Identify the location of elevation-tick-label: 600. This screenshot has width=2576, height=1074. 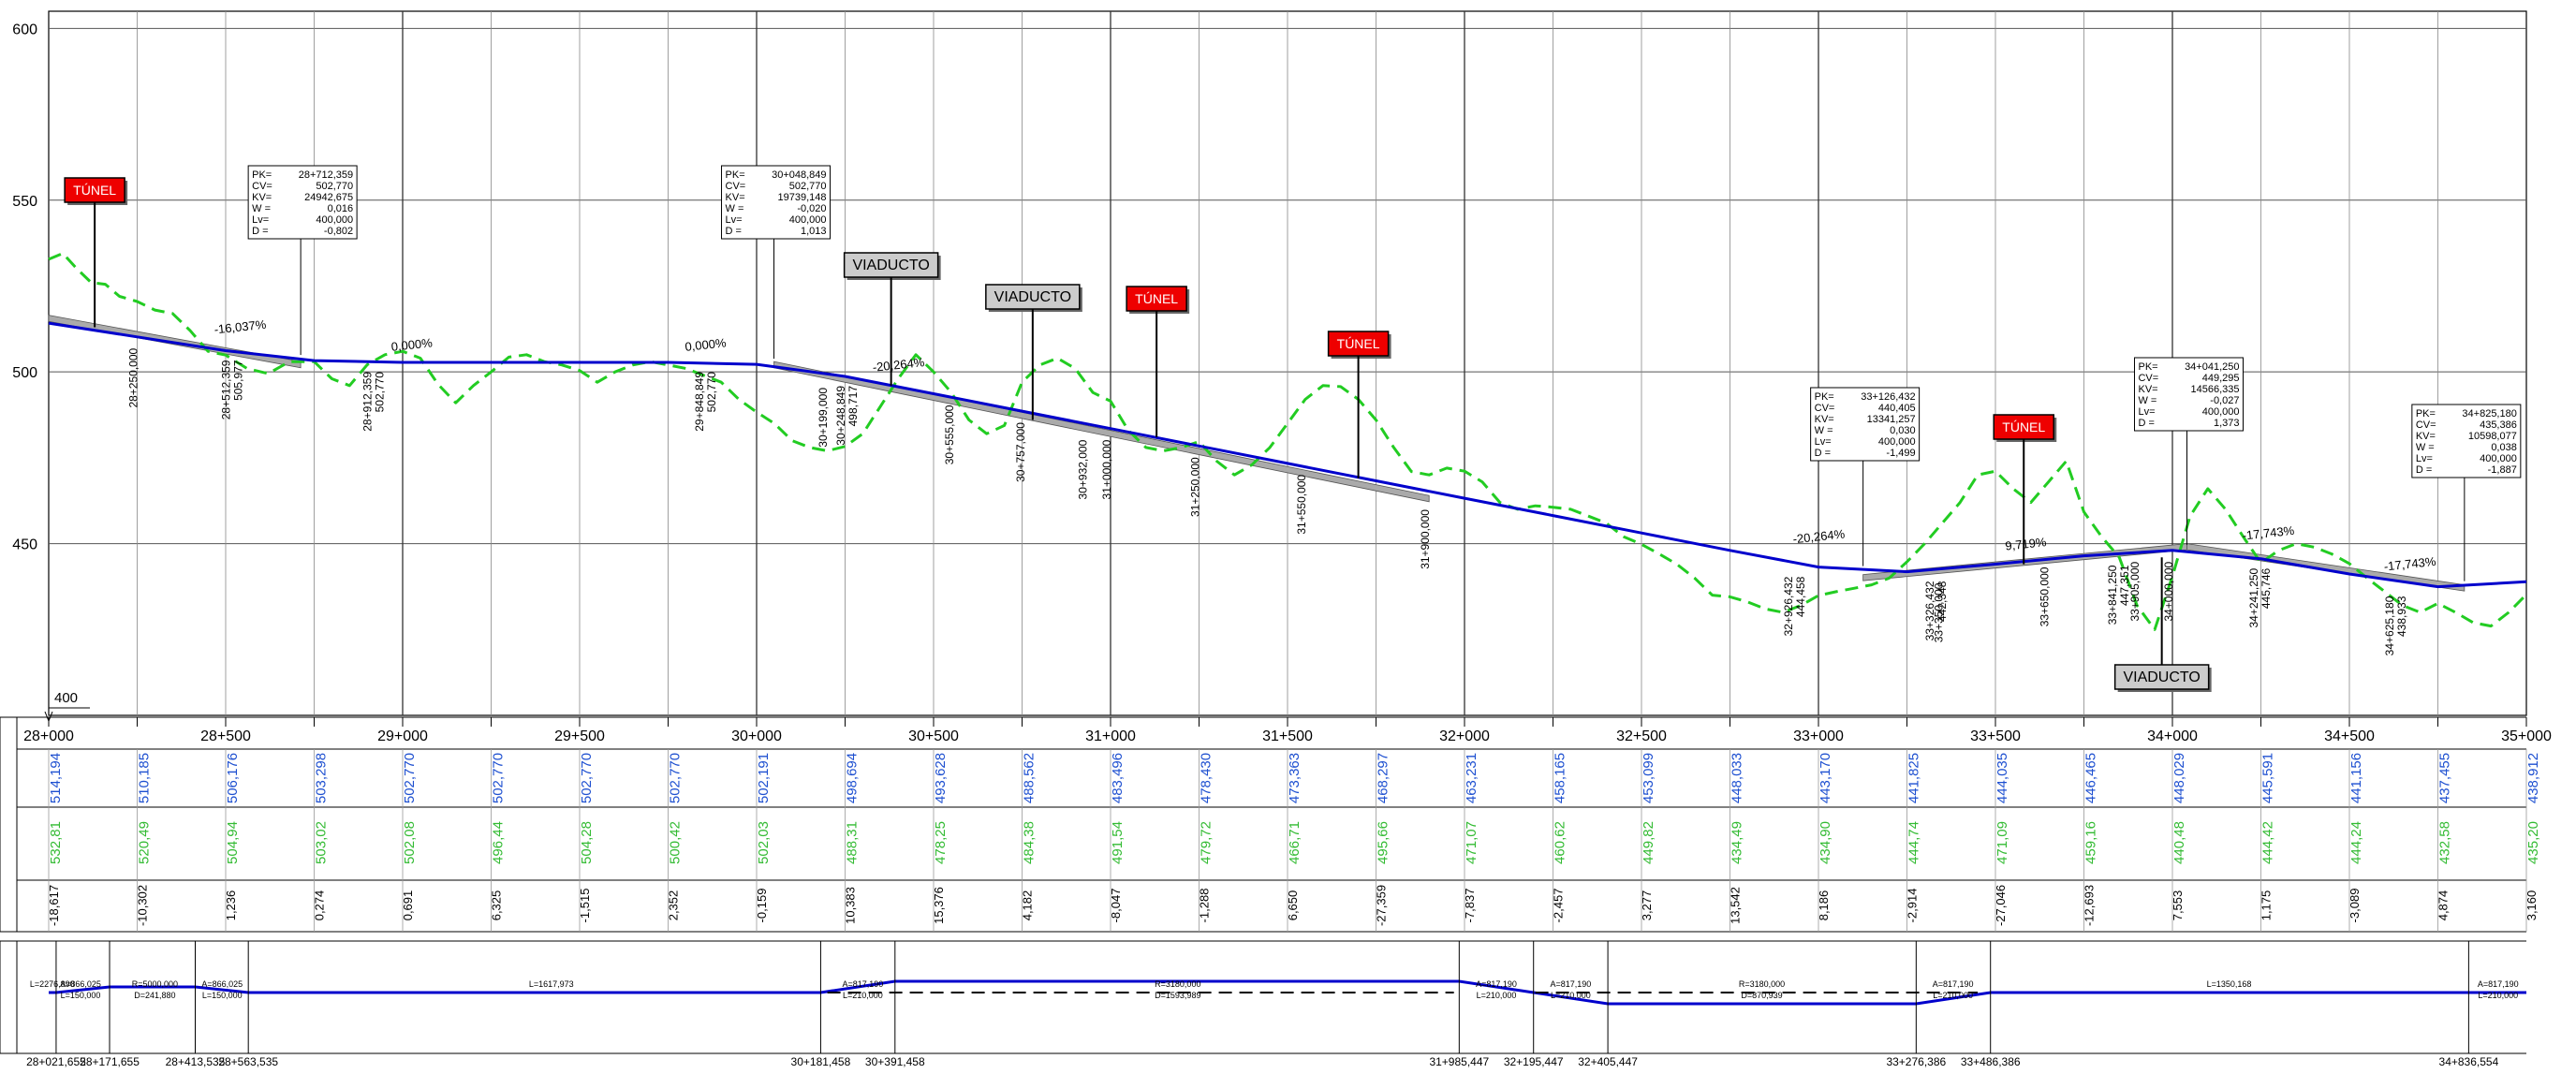
(24, 29).